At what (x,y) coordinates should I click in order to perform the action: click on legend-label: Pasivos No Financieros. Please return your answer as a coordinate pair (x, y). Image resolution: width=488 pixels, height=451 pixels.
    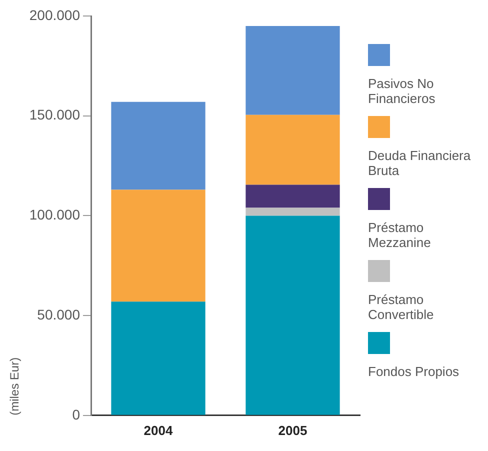
    Looking at the image, I should click on (402, 91).